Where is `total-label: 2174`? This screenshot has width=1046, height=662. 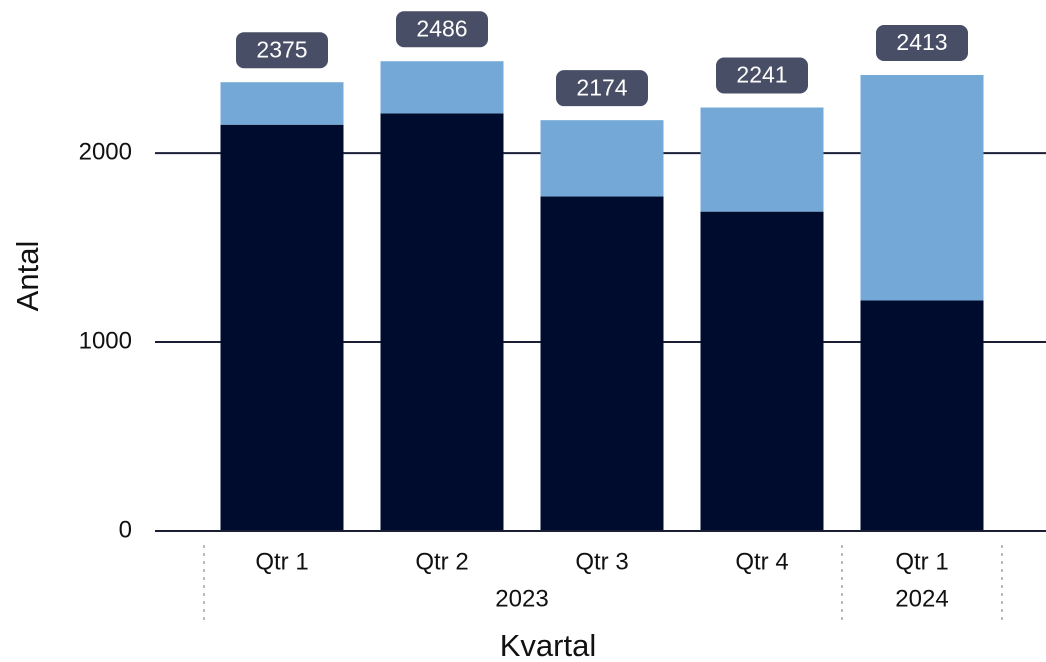
total-label: 2174 is located at coordinates (601, 87).